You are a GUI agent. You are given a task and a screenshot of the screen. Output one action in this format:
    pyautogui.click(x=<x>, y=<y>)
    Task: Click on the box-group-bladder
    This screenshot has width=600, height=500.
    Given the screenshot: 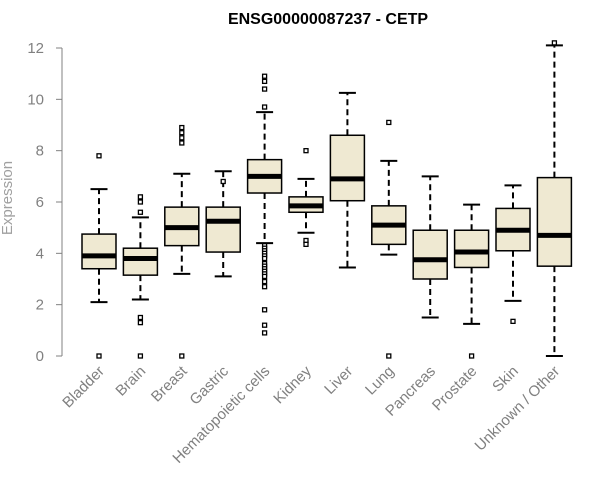 What is the action you would take?
    pyautogui.click(x=99, y=256)
    